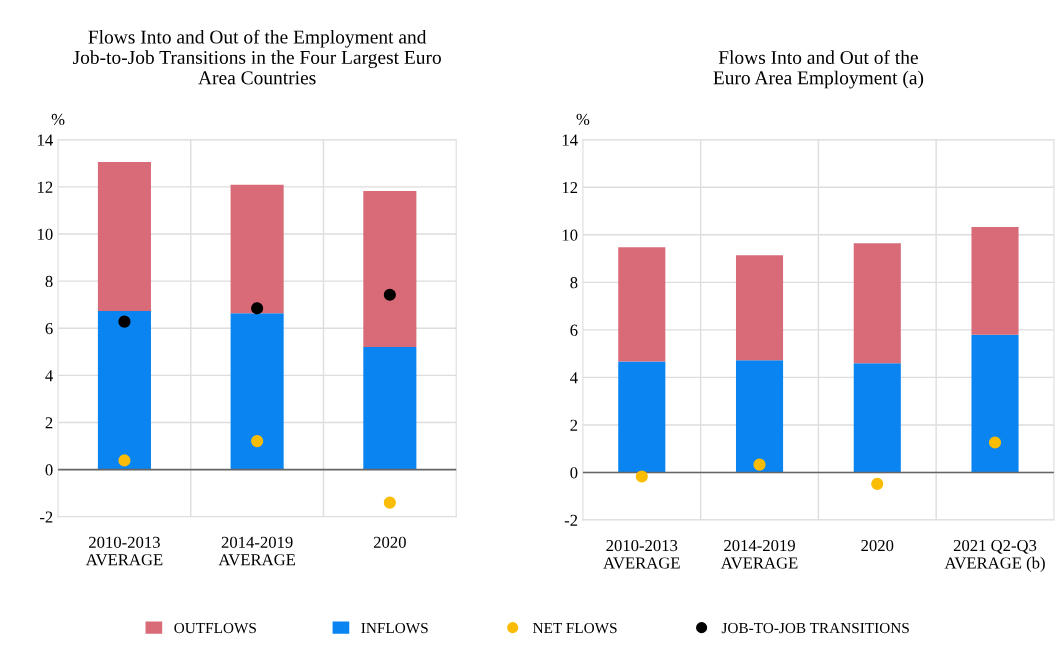  I want to click on chart-title: Flows Into and Out of the Euro Area Employment (a), so click(818, 69).